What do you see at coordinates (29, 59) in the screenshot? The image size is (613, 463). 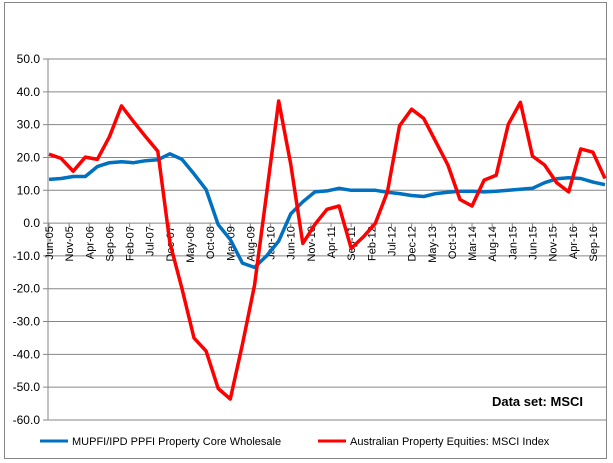 I see `y-tick-label: 50.0` at bounding box center [29, 59].